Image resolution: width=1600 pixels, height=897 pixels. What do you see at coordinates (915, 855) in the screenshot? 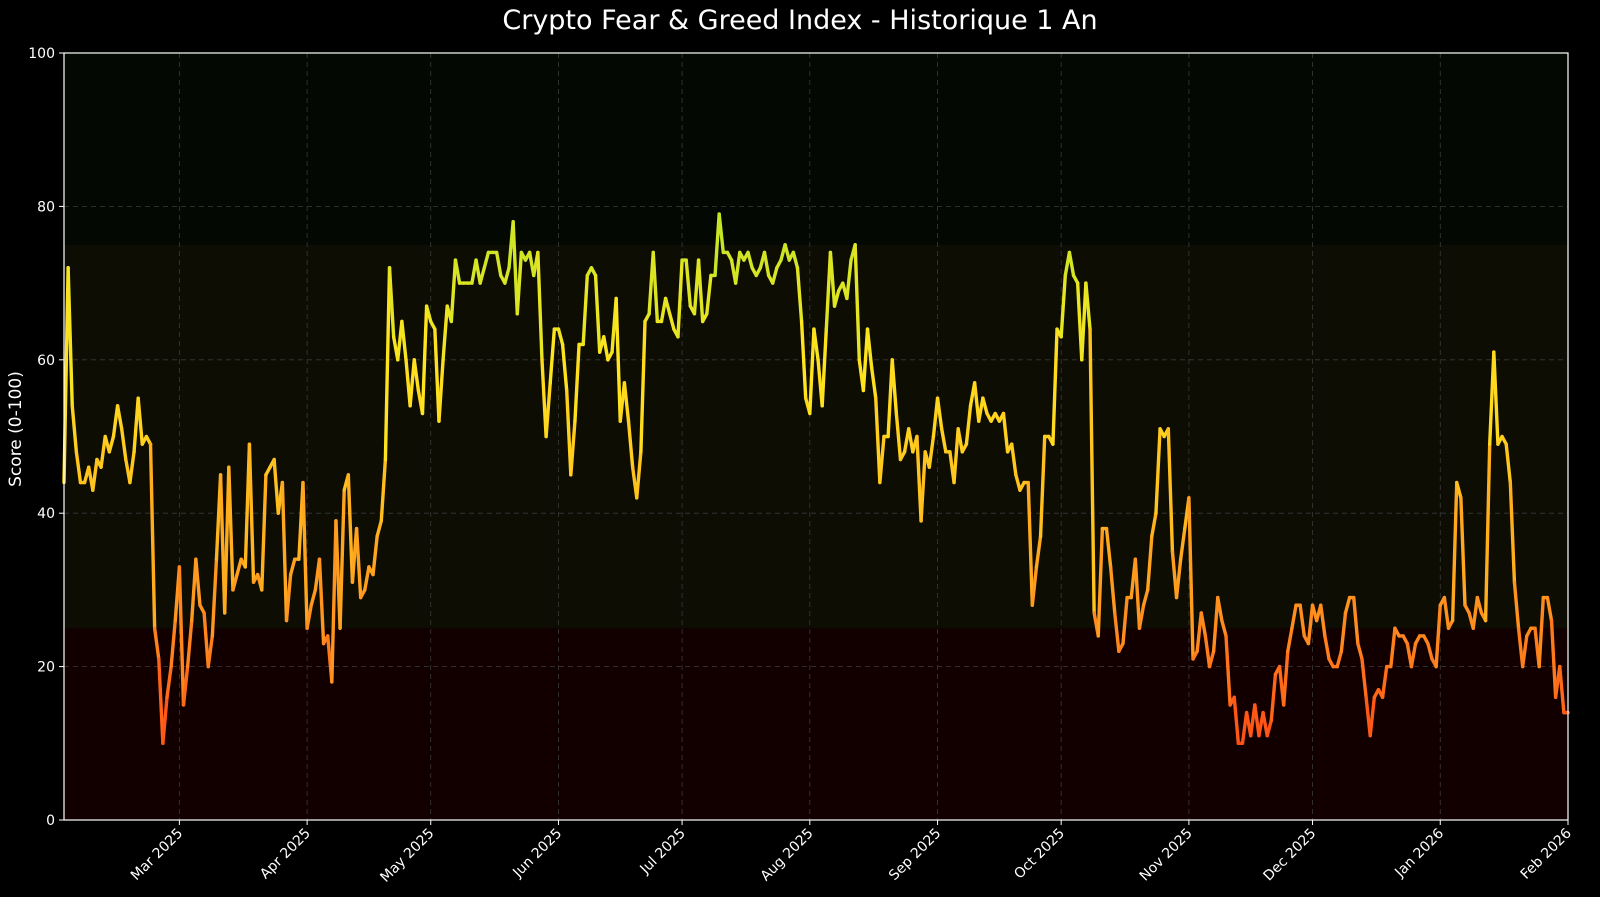
I see `x-tick-label: Sep 2025` at bounding box center [915, 855].